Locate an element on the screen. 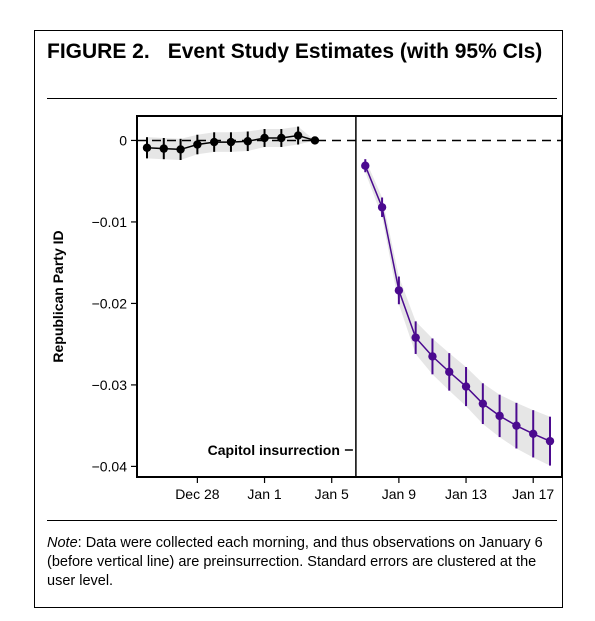 The height and width of the screenshot is (621, 595). y-tick-label: −0.03 is located at coordinates (110, 385).